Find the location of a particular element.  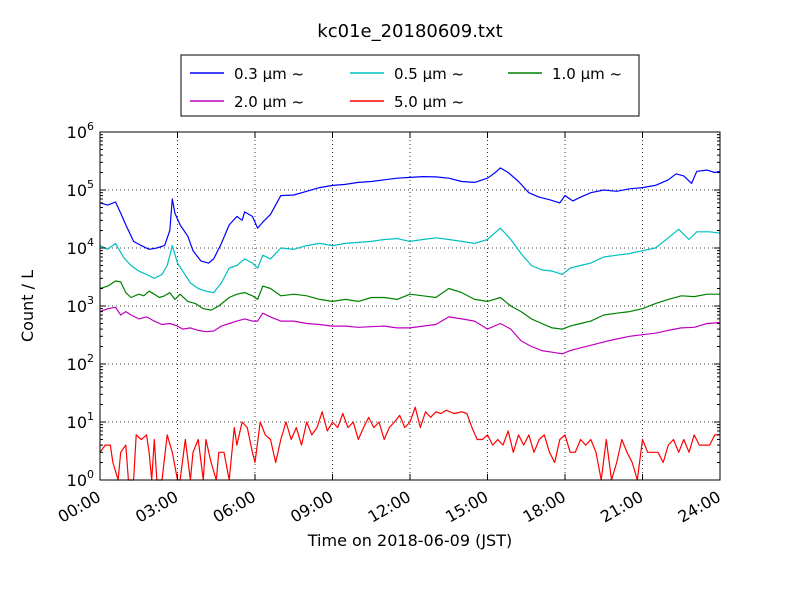

legend-box is located at coordinates (410, 85).